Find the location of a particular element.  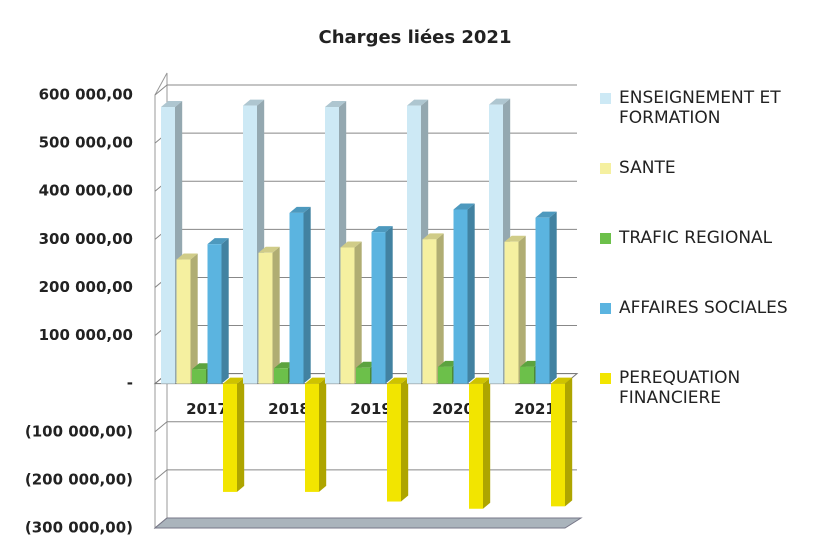

y-tick-label: (200 000,00) is located at coordinates (79, 479).